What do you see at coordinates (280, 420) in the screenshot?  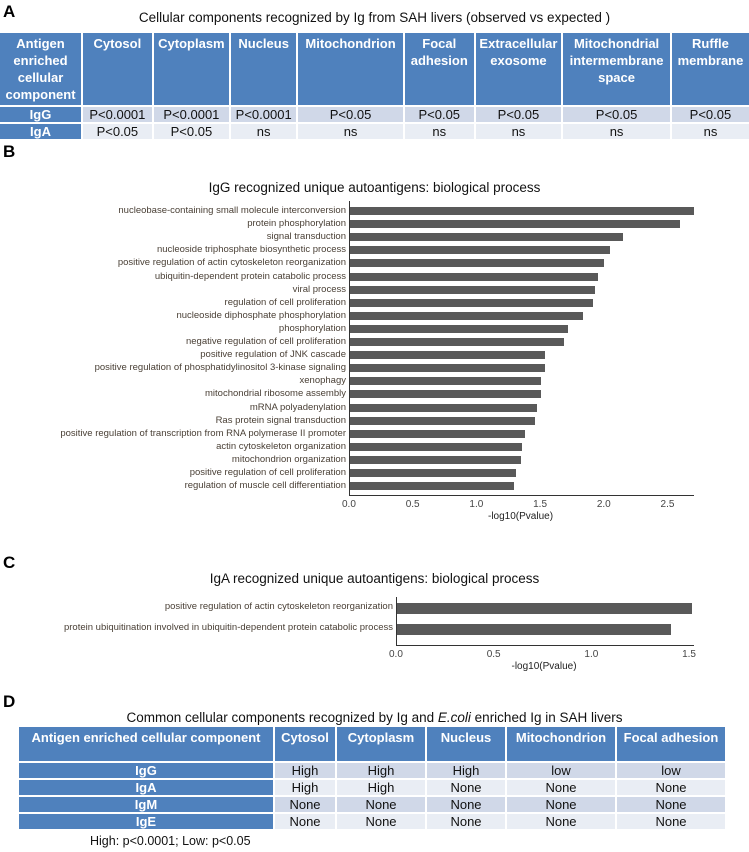 I see `category-label: Ras protein signal transduction` at bounding box center [280, 420].